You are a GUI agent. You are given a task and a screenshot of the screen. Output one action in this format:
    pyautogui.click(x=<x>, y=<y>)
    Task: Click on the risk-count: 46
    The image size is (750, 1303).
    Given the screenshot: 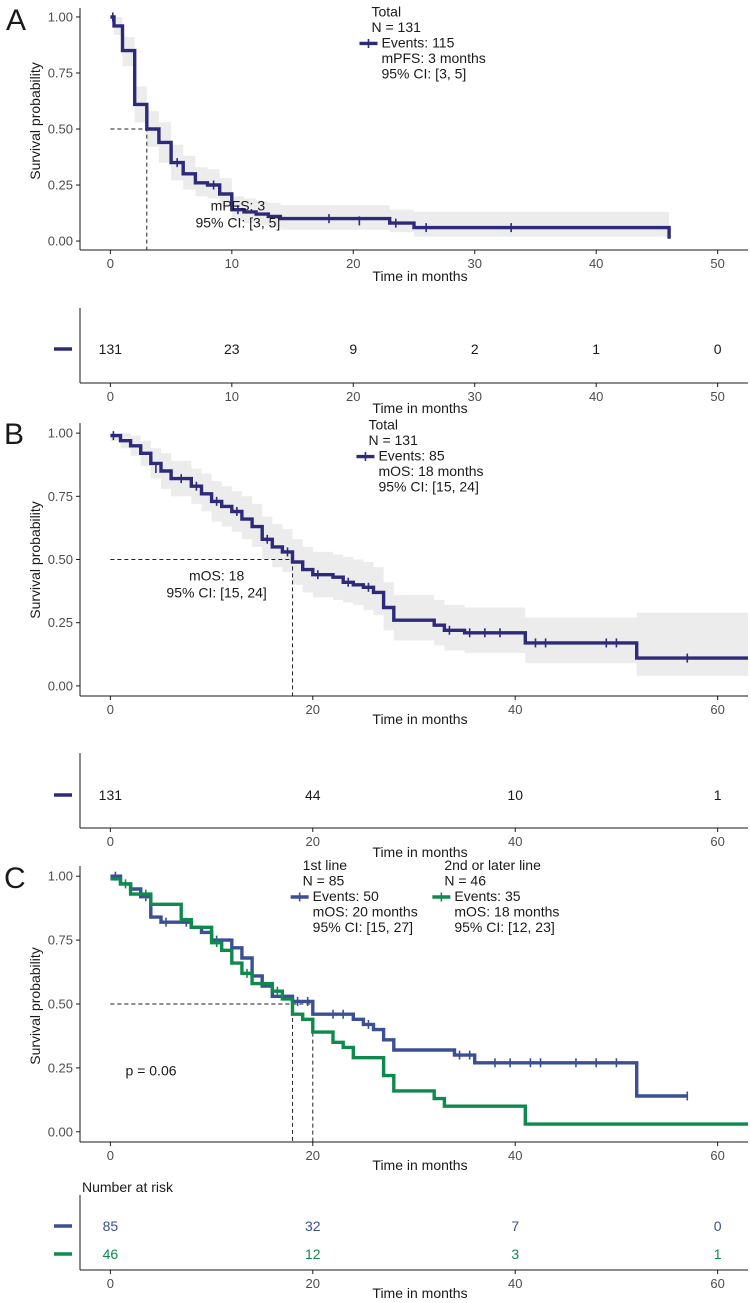 What is the action you would take?
    pyautogui.click(x=111, y=1254)
    